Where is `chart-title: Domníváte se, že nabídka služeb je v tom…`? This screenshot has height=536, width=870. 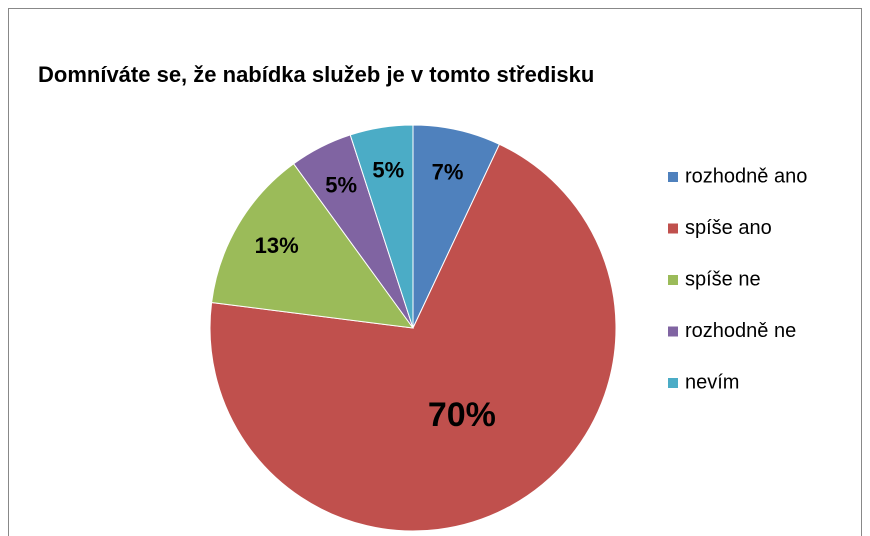
chart-title: Domníváte se, že nabídka služeb je v tom… is located at coordinates (316, 74).